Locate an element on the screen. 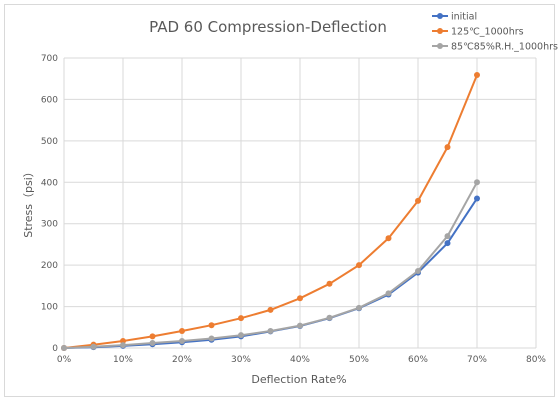  legend-item: 85℃85%R.H._1000hrs is located at coordinates (495, 47).